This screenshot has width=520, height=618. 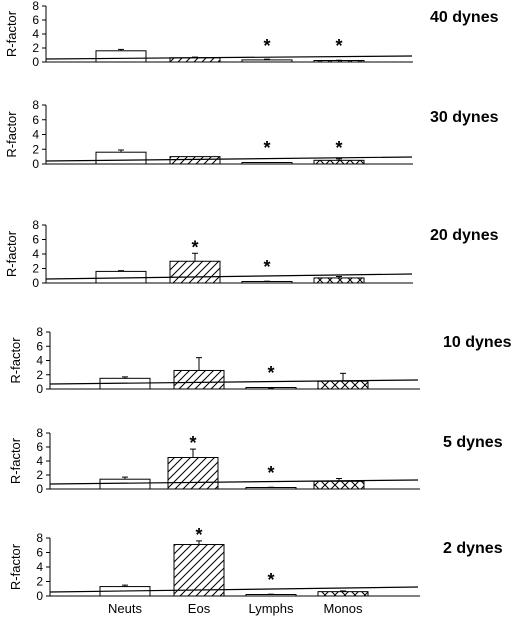 I want to click on x-category-label: Neuts, so click(x=125, y=608).